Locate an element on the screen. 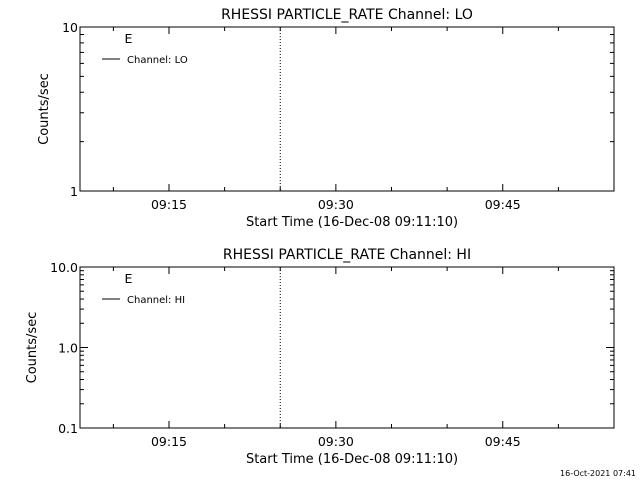 The height and width of the screenshot is (480, 640). y-tick-label: 1.0 is located at coordinates (68, 348).